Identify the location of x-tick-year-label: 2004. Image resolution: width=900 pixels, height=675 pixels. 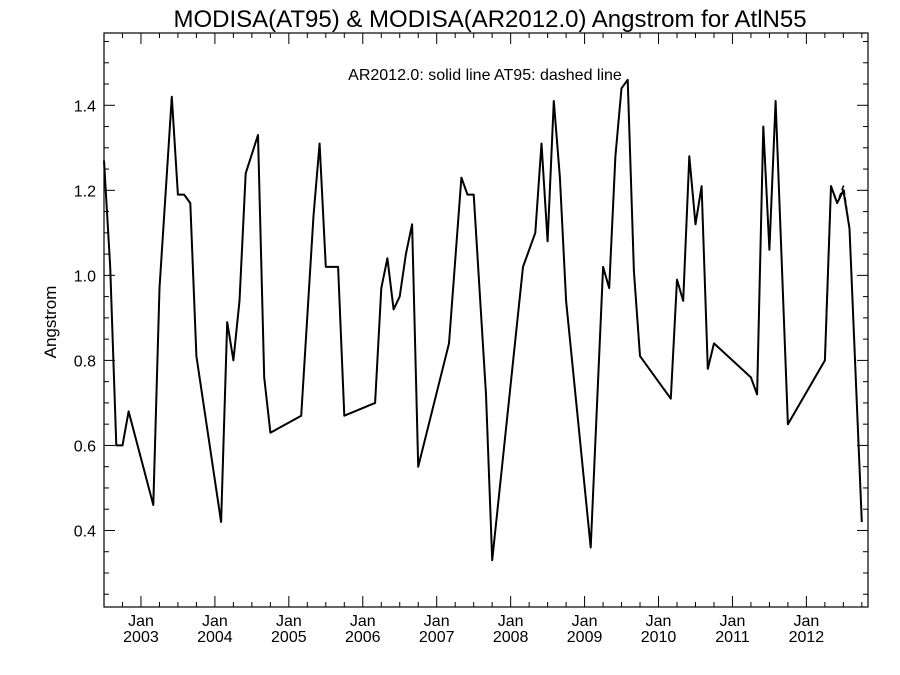
(215, 637).